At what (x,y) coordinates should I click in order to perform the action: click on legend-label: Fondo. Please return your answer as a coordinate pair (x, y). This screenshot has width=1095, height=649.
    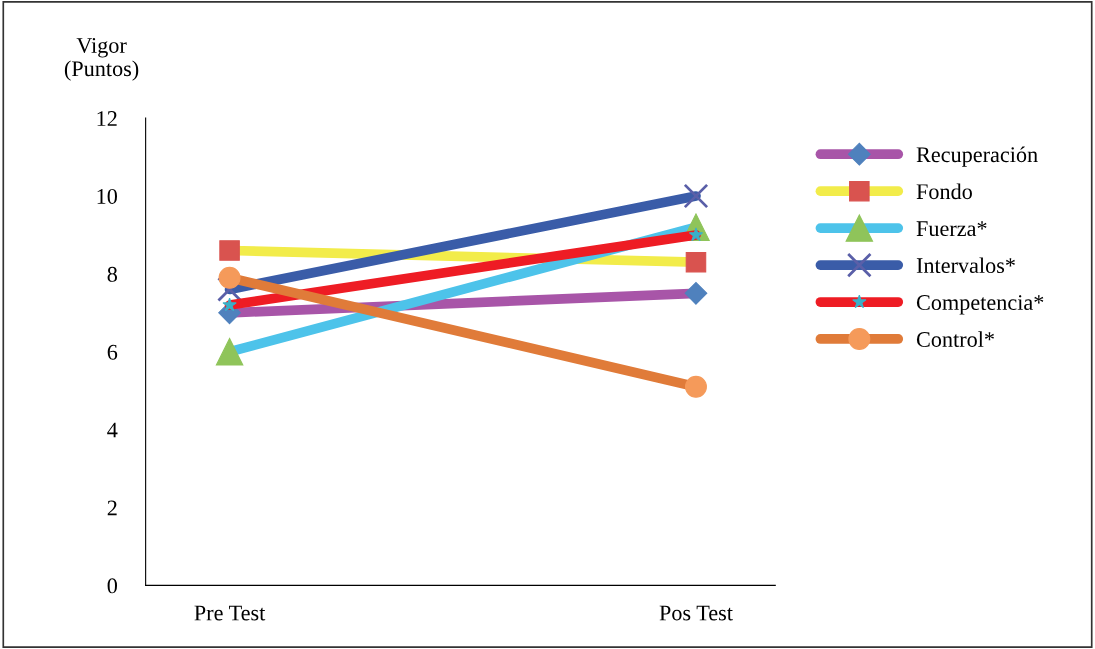
    Looking at the image, I should click on (944, 191).